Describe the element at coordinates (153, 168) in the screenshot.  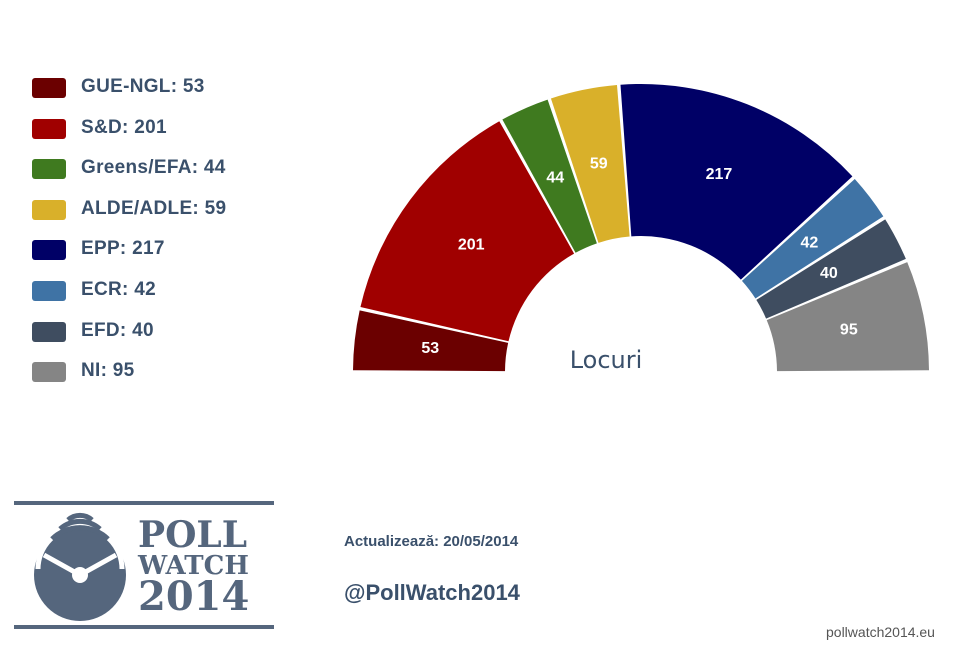
I see `legend-label-greens-efa: Greens/EFA: 44` at that location.